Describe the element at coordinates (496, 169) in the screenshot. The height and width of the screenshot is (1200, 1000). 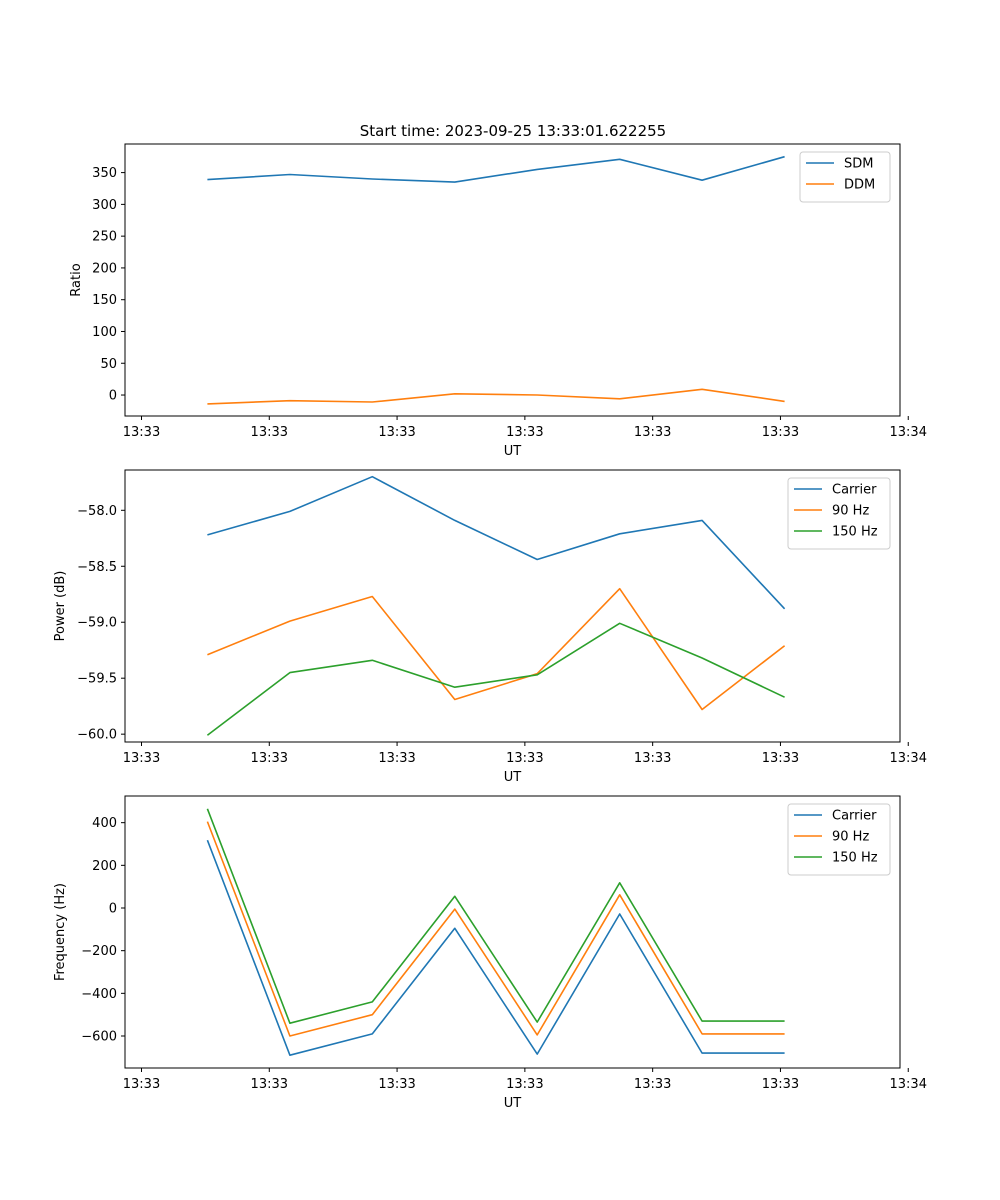
I see `series-line-sdm` at that location.